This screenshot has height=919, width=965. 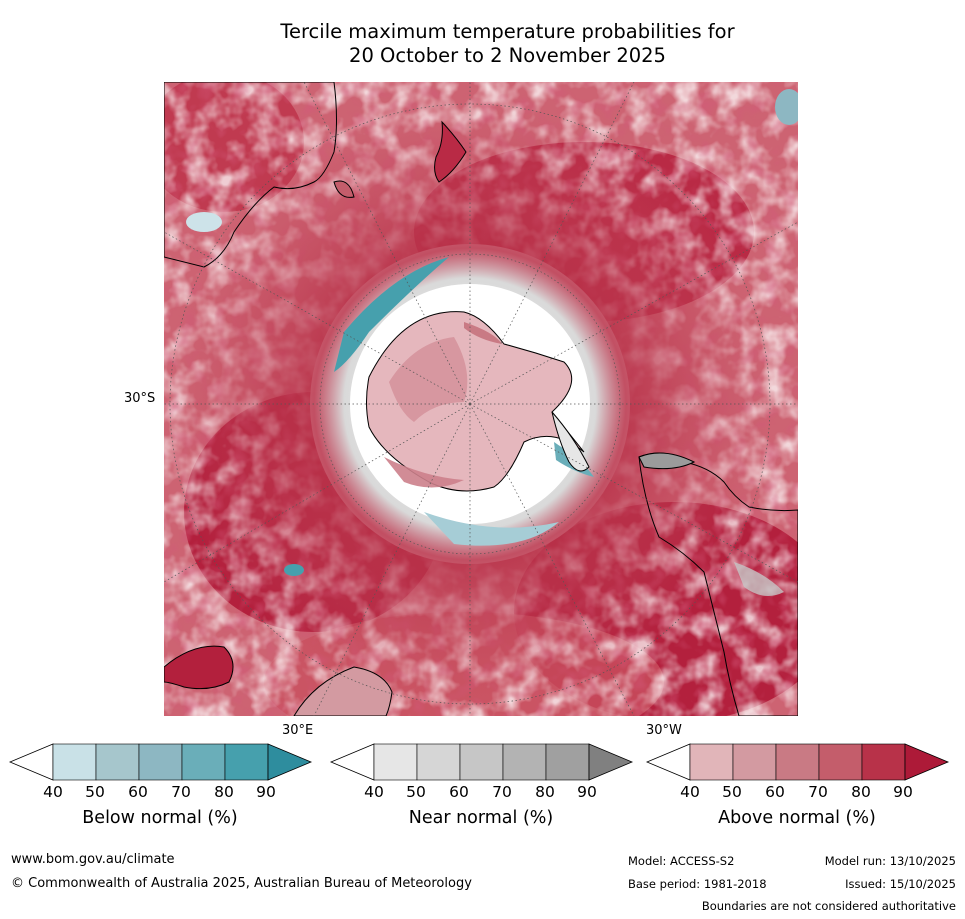 What do you see at coordinates (797, 818) in the screenshot?
I see `colorbar-label-above: Above normal (%)` at bounding box center [797, 818].